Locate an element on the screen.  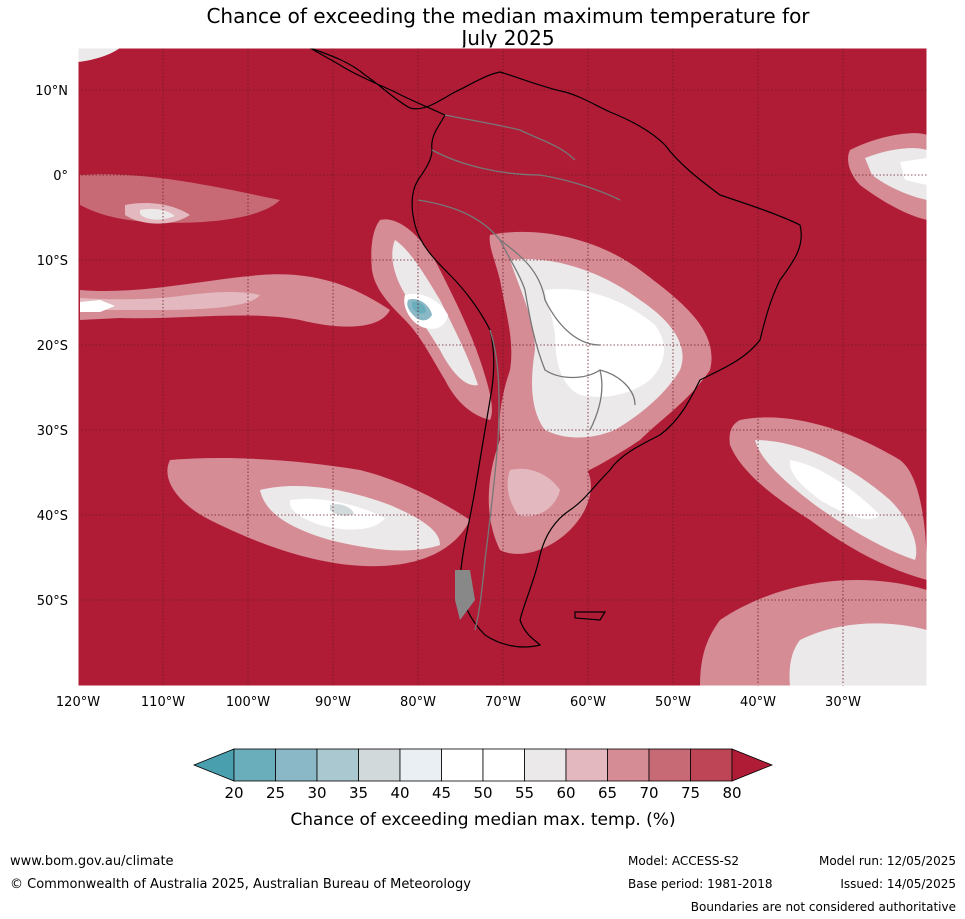
lat-label: 20°S is located at coordinates (52, 346).